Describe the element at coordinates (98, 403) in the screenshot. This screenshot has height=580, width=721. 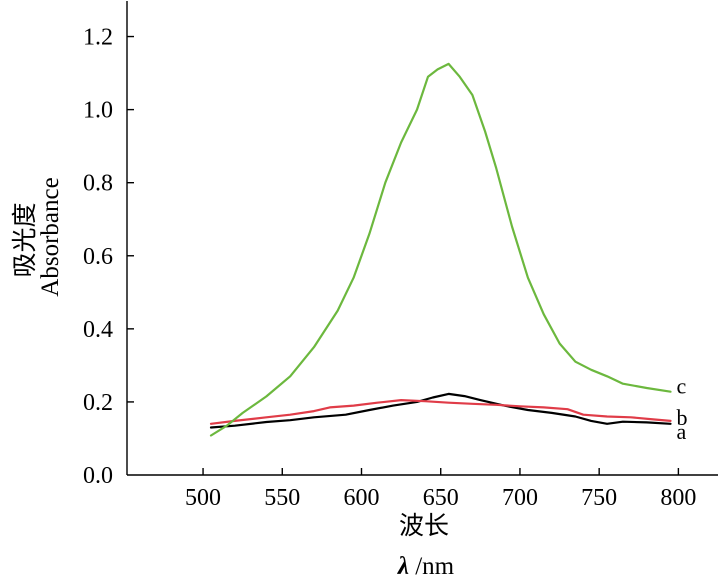
I see `y-tick-label: 0.2` at that location.